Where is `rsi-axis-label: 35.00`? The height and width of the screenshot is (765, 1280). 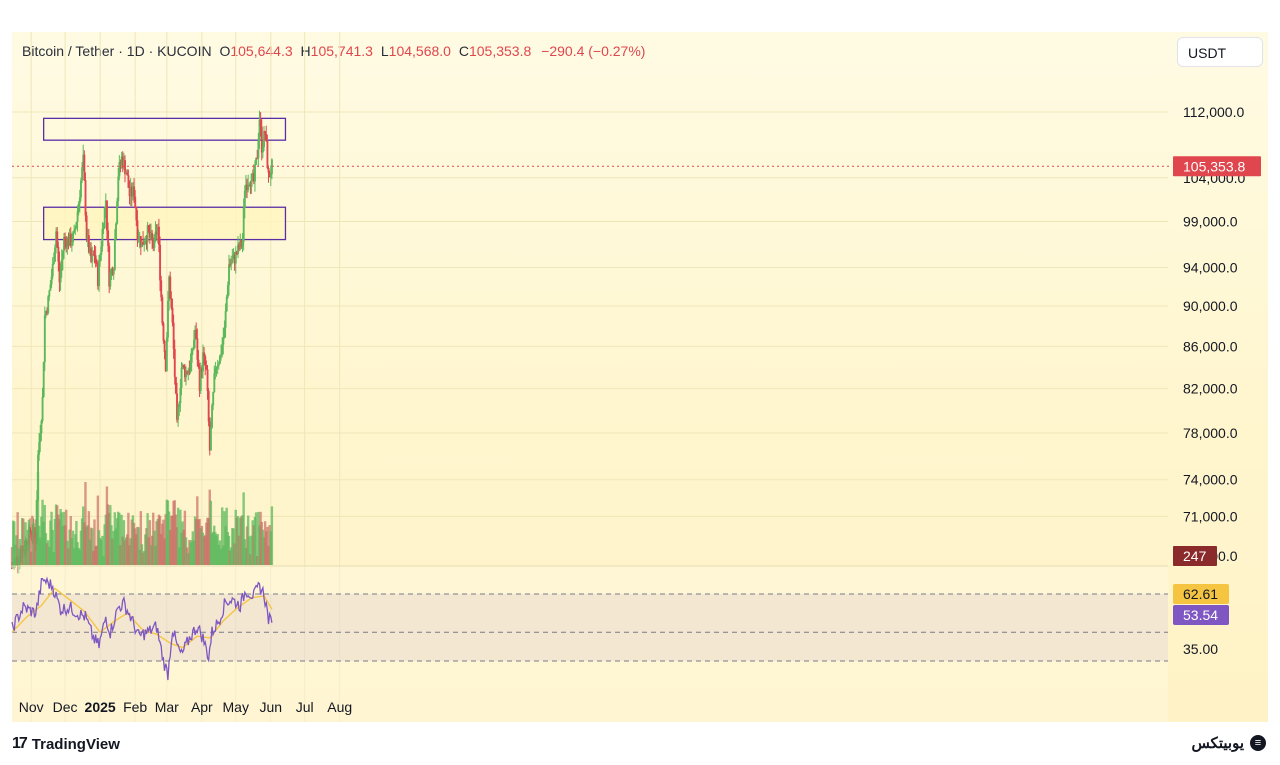 rsi-axis-label: 35.00 is located at coordinates (1200, 649).